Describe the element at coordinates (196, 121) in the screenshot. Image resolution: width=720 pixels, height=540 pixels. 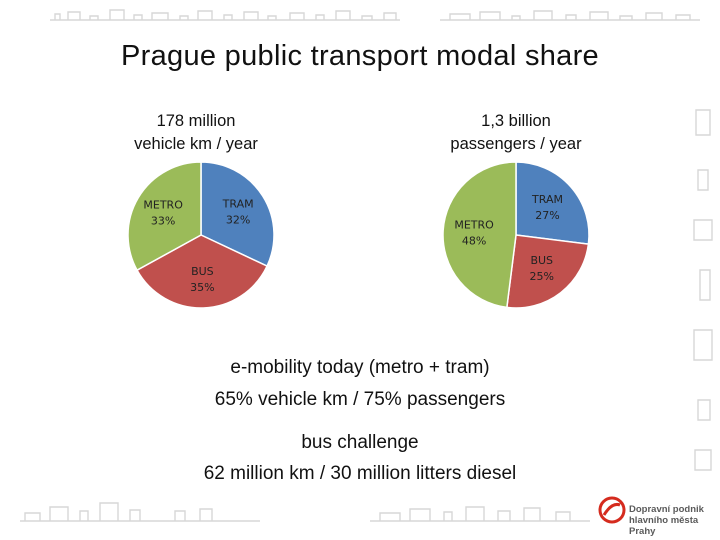
I see `chart-1-title-line1: 178 million` at that location.